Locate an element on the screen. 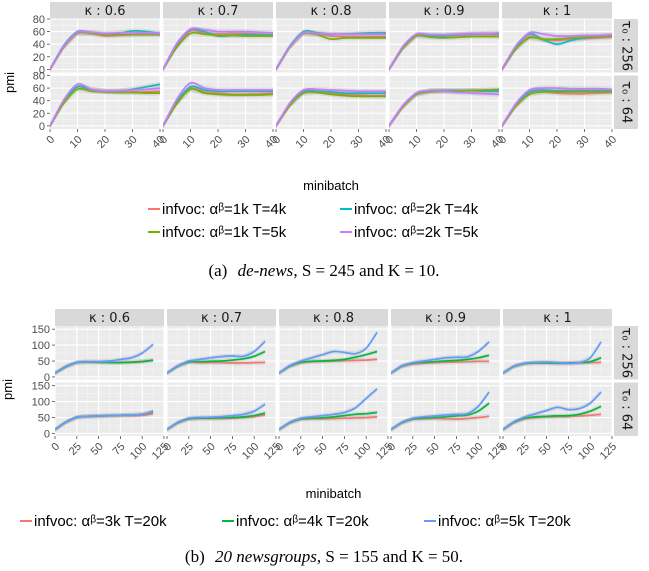 The height and width of the screenshot is (571, 649). b-row-label: τ₀ : 64 is located at coordinates (626, 409).